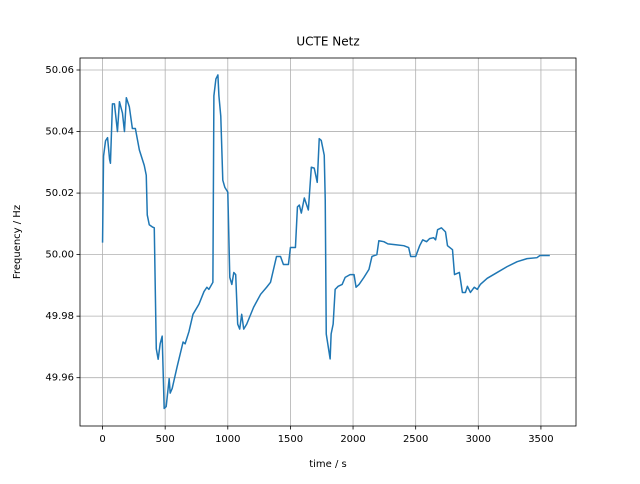 The image size is (640, 484). I want to click on y-axis-label: Frequency / Hz, so click(17, 242).